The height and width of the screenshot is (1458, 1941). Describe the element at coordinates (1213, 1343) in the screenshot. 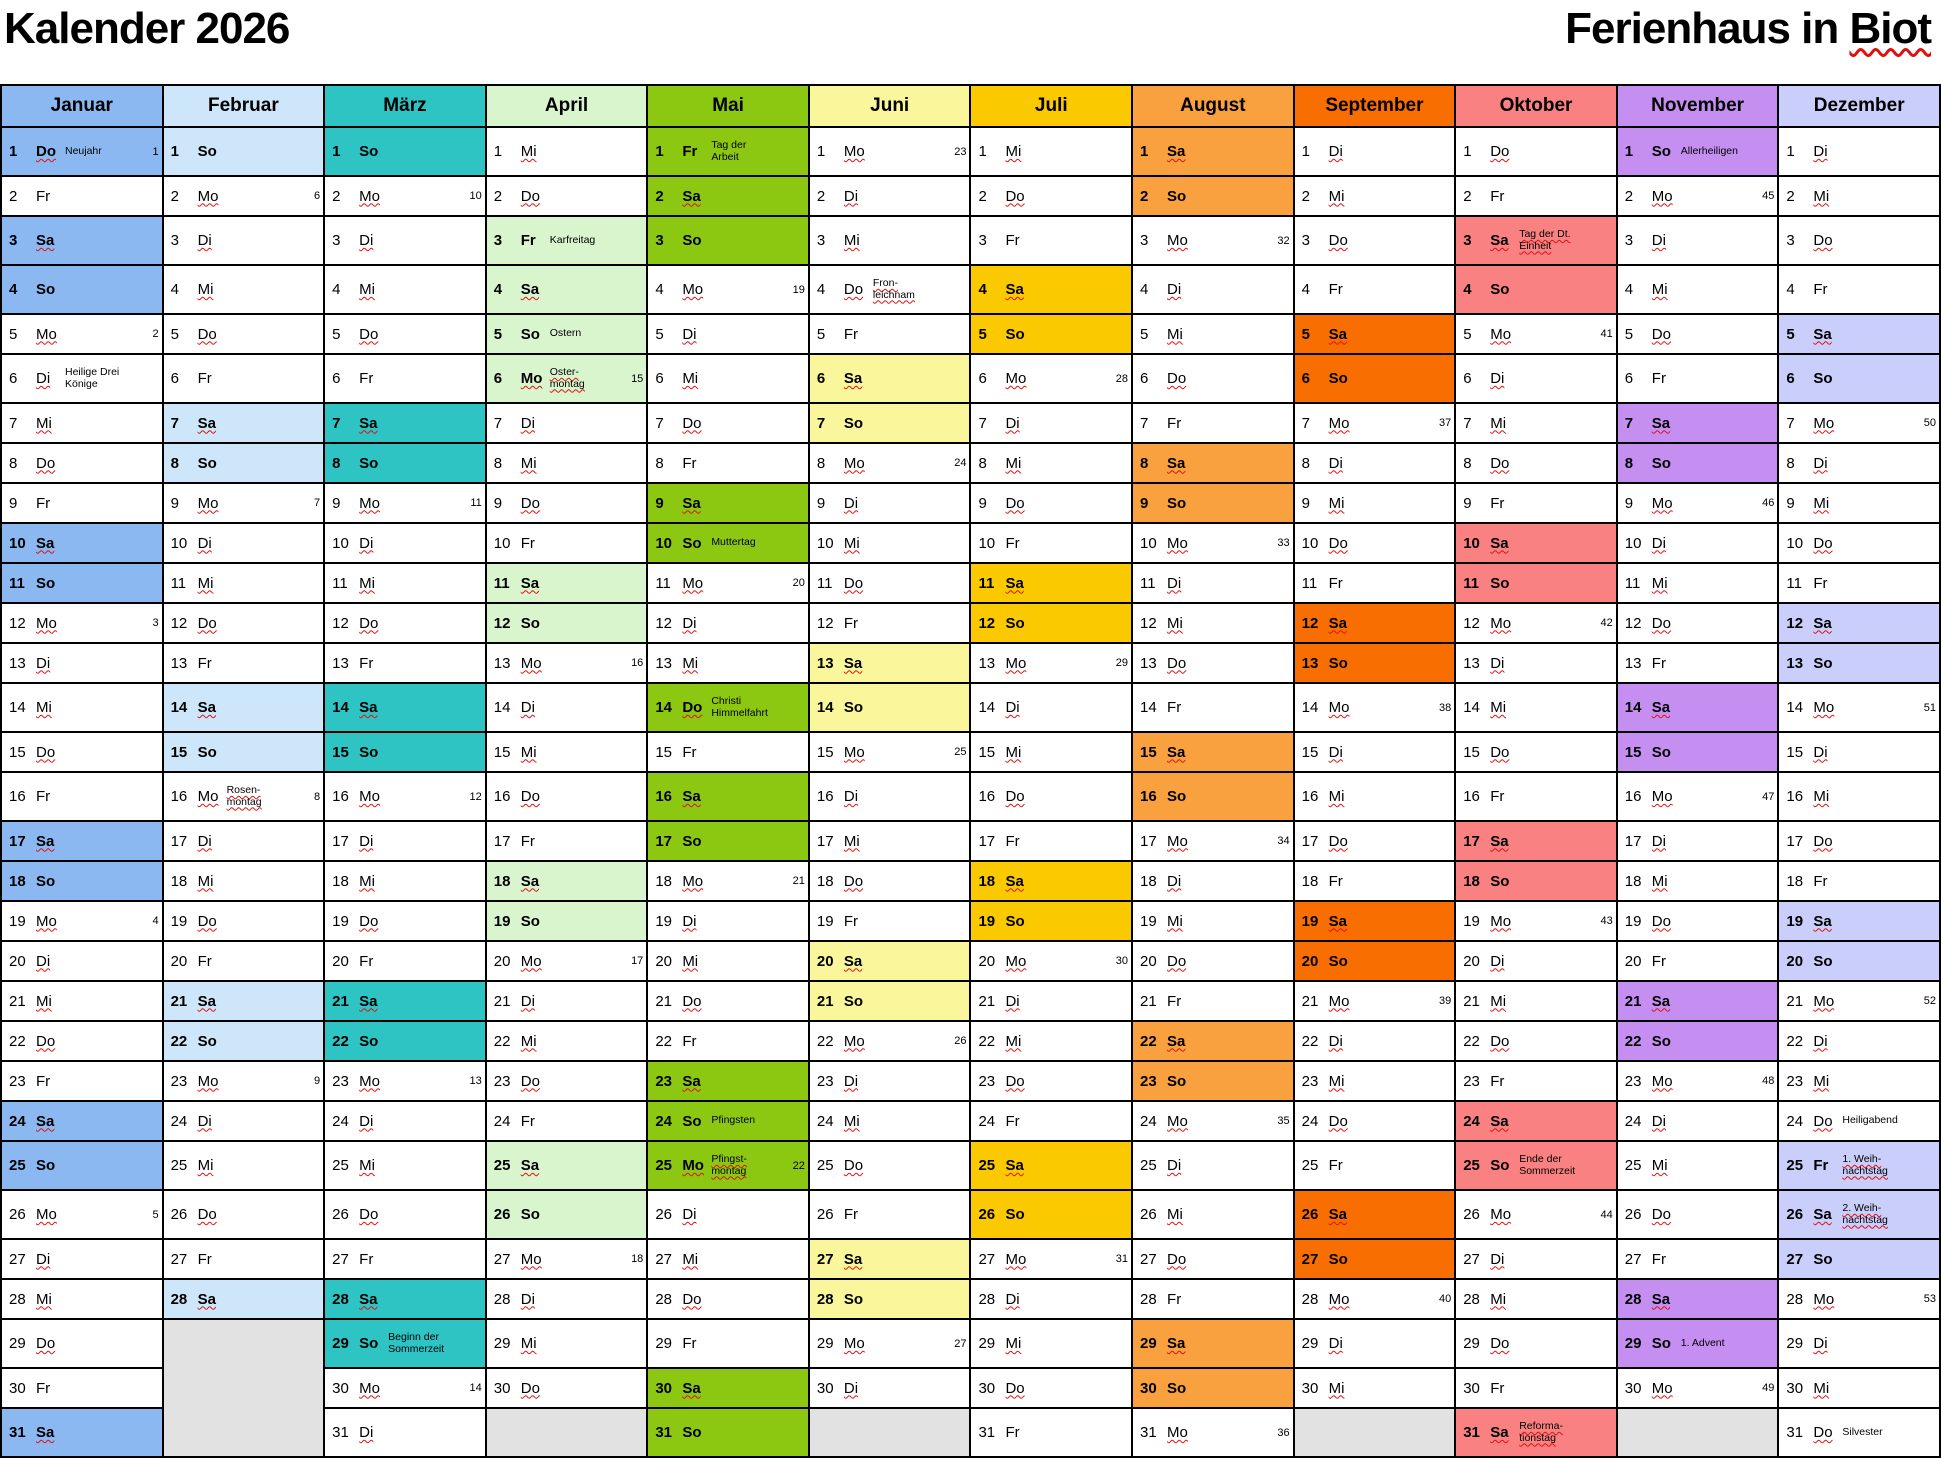

I see `day-cell-m8-29: 29 Sa` at that location.